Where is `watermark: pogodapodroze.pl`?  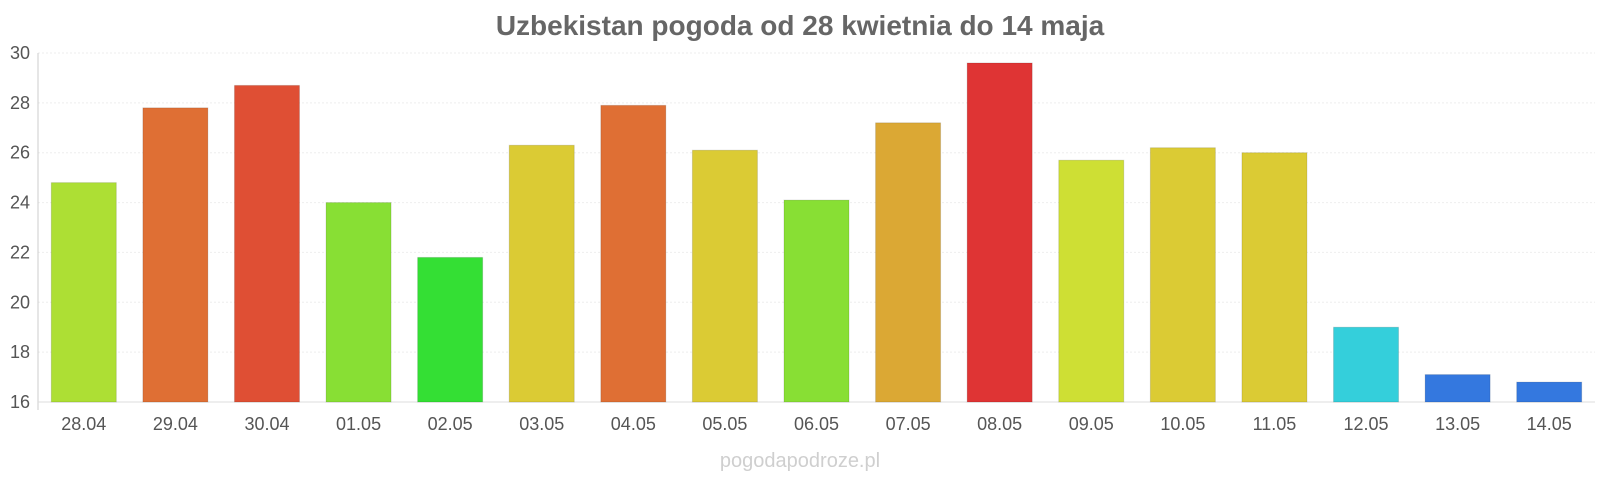 watermark: pogodapodroze.pl is located at coordinates (800, 461).